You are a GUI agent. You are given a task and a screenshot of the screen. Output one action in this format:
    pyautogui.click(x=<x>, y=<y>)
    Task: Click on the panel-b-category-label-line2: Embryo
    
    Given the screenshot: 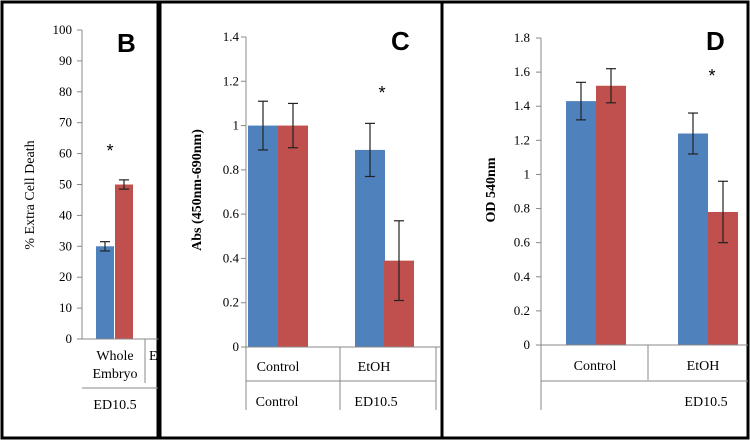 What is the action you would take?
    pyautogui.click(x=114, y=374)
    